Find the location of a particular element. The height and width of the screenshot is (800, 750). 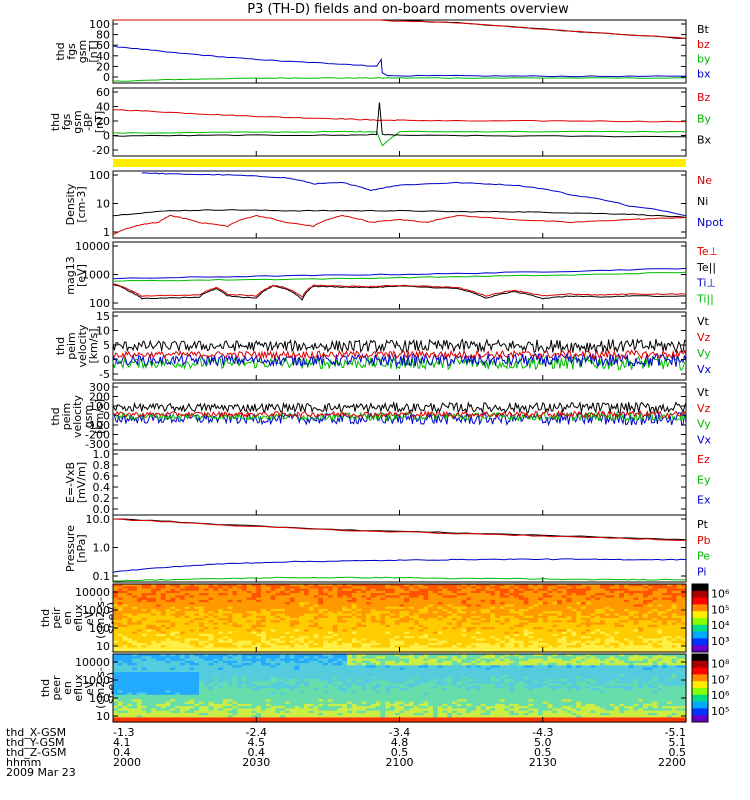

y-tick-label: 40 is located at coordinates (103, 56).